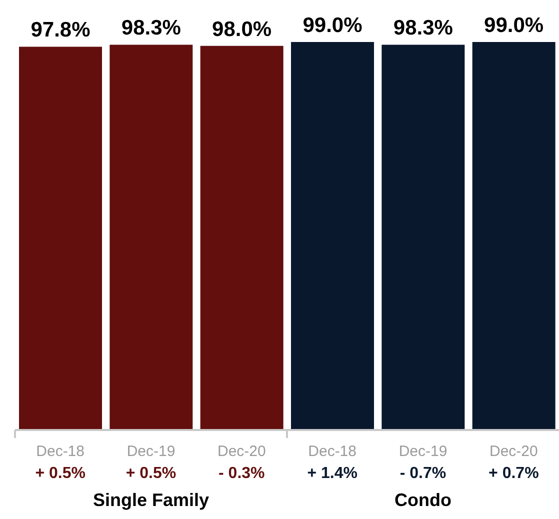 Image resolution: width=559 pixels, height=519 pixels. I want to click on text: + 0.7%, so click(513, 473).